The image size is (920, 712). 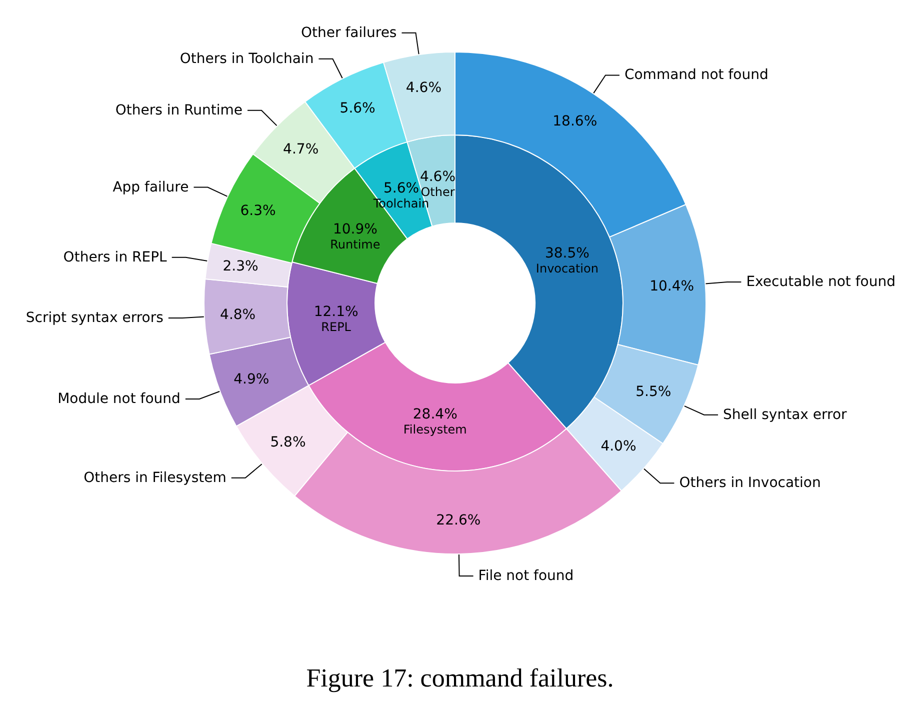 What do you see at coordinates (301, 150) in the screenshot?
I see `data-label: 4.7%` at bounding box center [301, 150].